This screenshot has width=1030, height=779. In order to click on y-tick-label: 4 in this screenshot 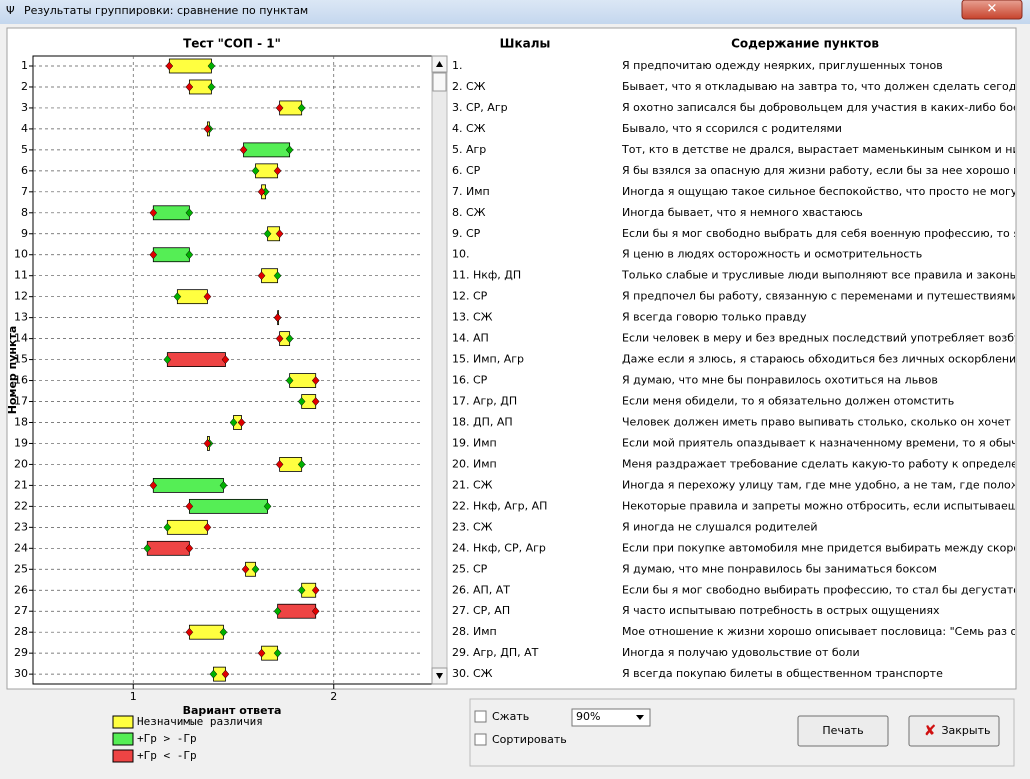, I will do `click(24, 128)`.